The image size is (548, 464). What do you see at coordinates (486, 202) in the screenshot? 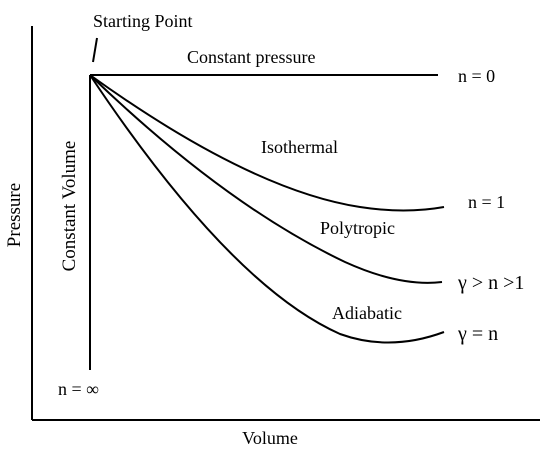
I see `n-one-label: n = 1` at bounding box center [486, 202].